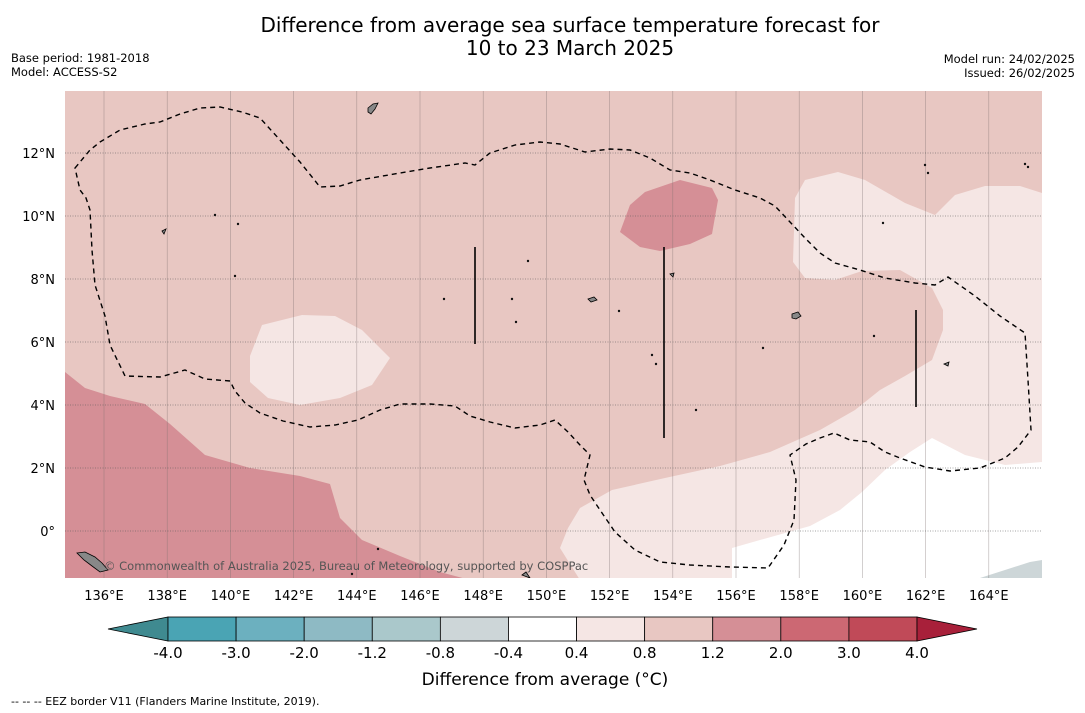 This screenshot has width=1085, height=713. I want to click on longitude-label: 140°E, so click(231, 596).